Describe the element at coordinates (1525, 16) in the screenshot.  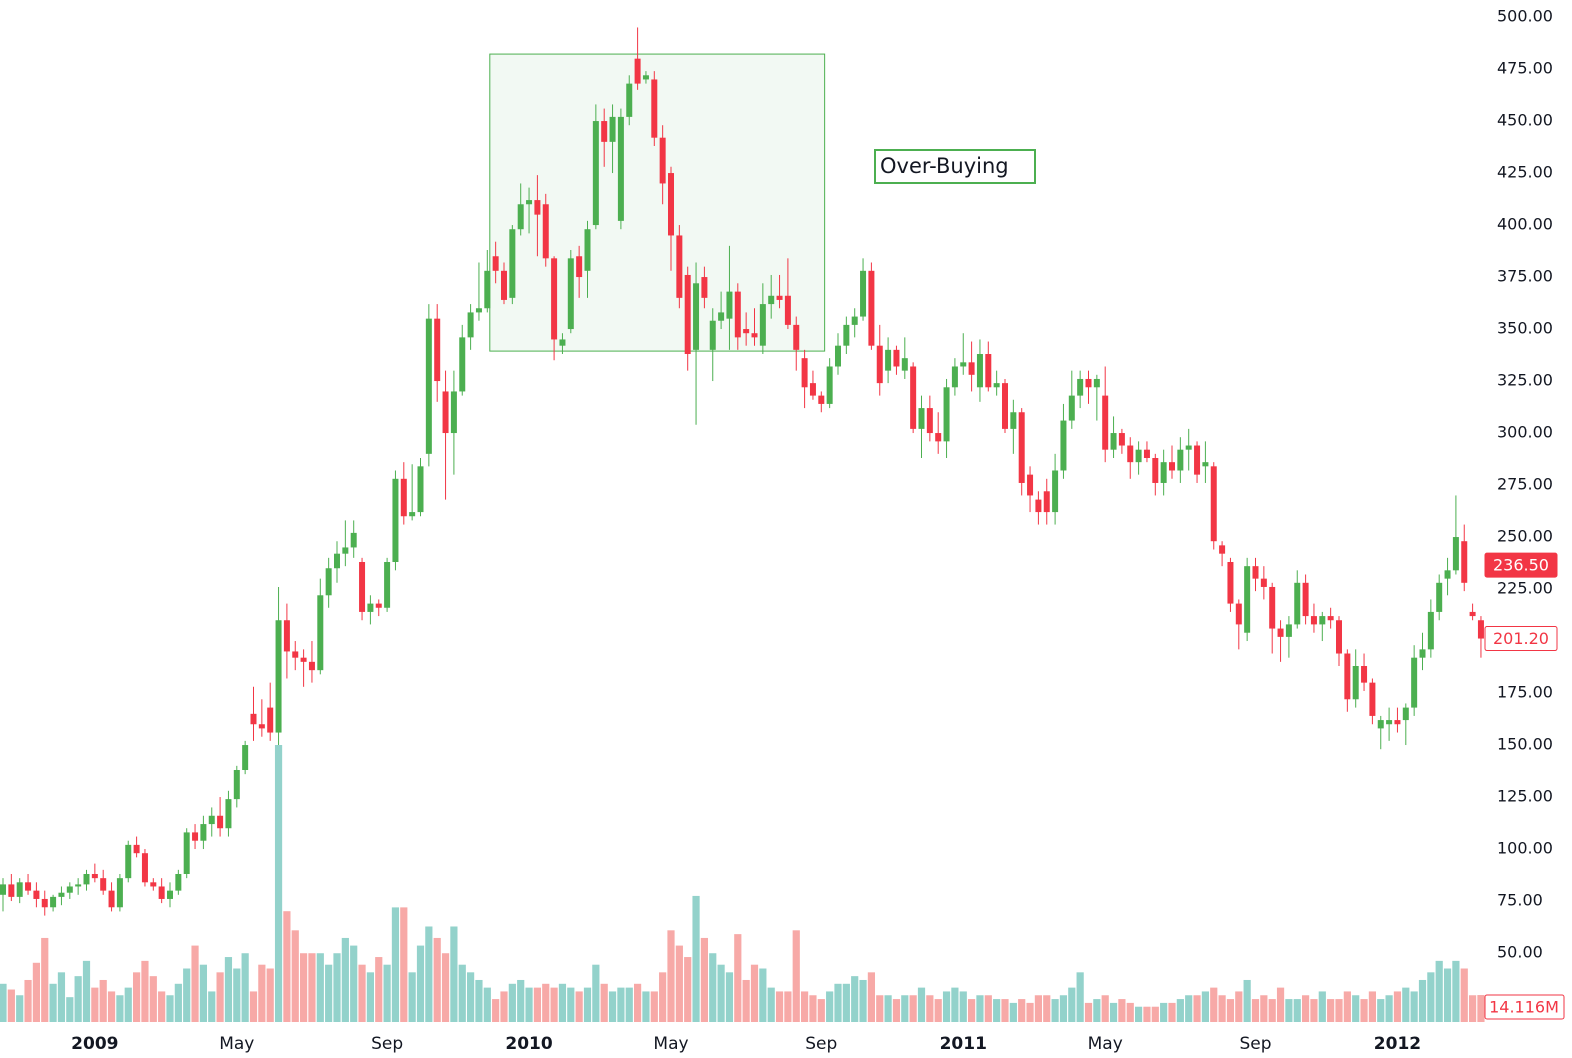
I see `y-tick-label: 500.00` at that location.